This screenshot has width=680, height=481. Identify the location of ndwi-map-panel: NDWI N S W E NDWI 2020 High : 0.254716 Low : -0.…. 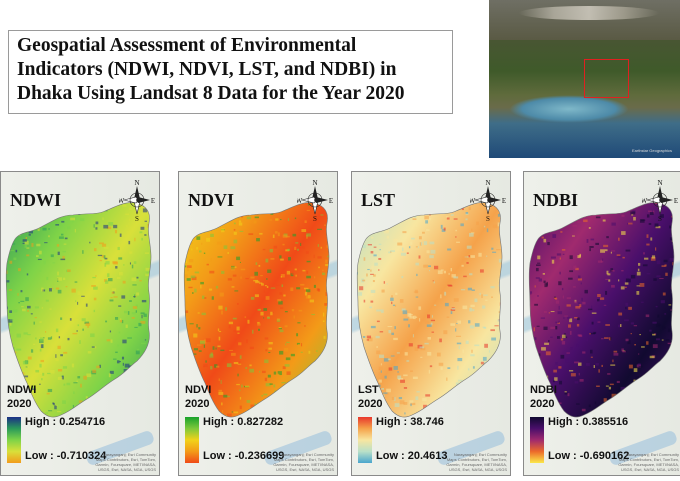
(80, 323).